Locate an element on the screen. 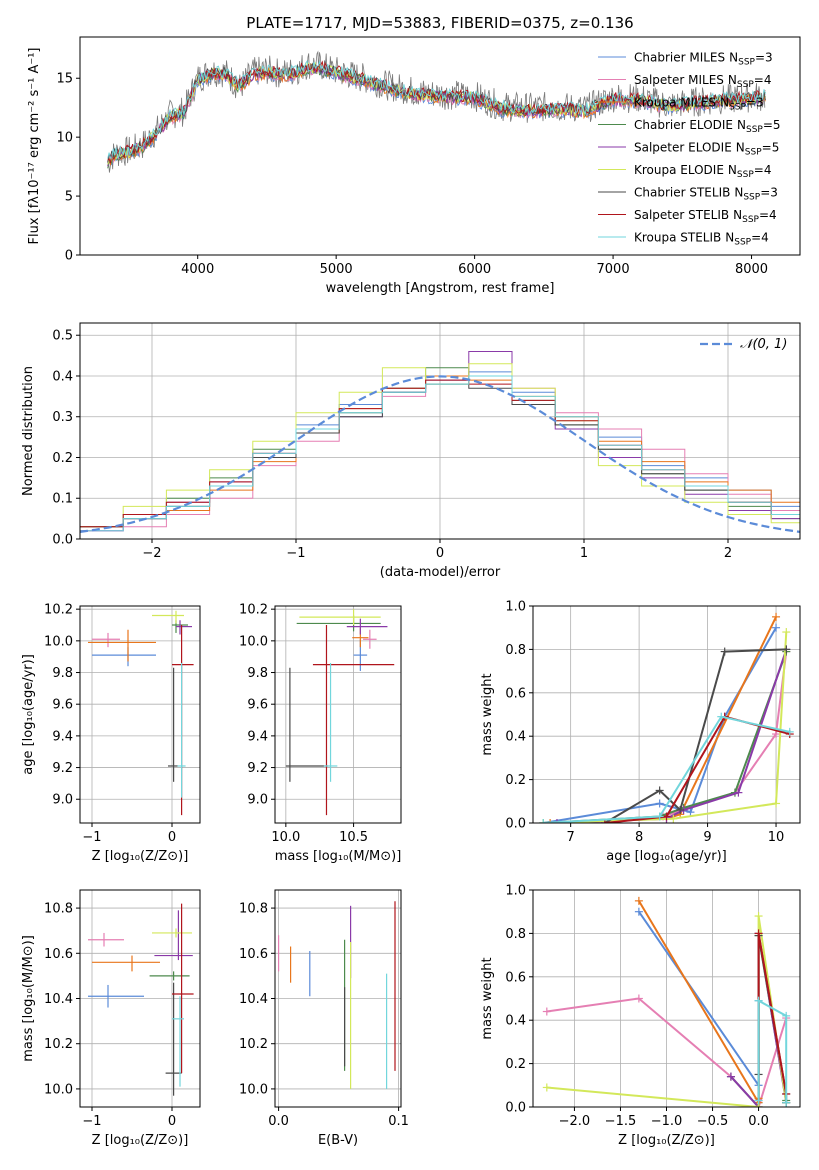 The height and width of the screenshot is (1170, 819). y-tick-label: 0 is located at coordinates (69, 256).